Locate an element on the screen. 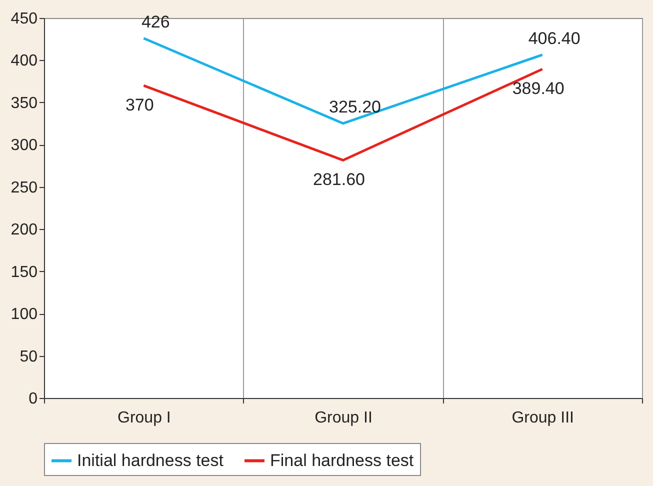  data-label: 406.40 is located at coordinates (554, 38).